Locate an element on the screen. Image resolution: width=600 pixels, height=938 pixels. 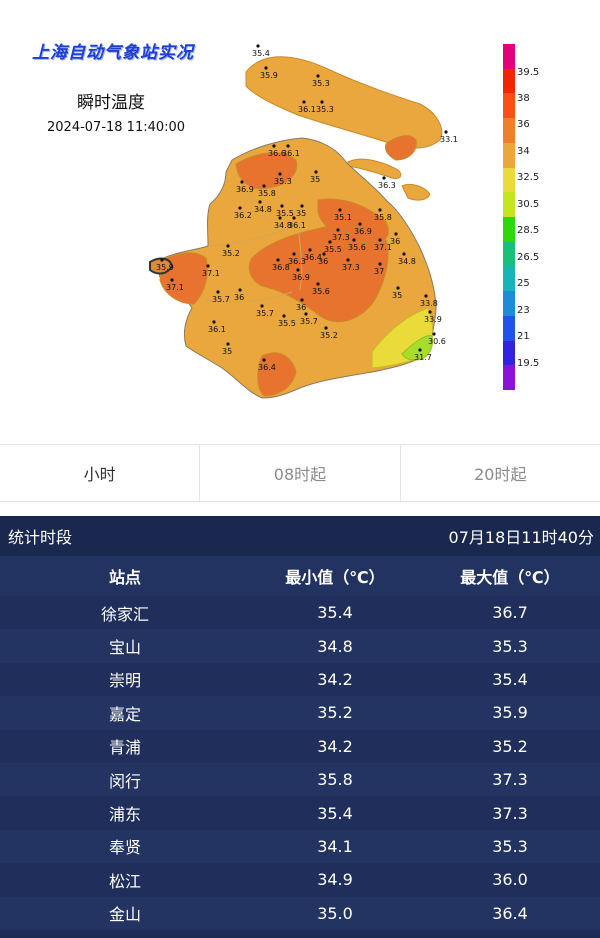
station-value: 37 is located at coordinates (379, 271).